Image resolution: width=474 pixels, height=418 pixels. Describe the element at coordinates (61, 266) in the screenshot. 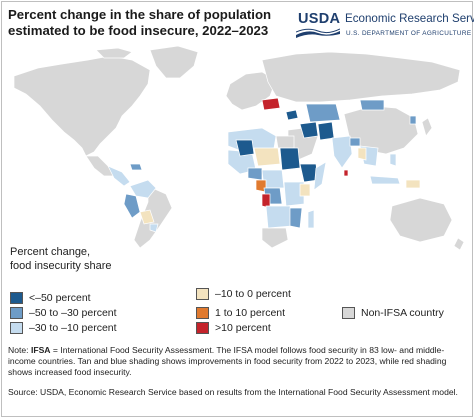

I see `legend-title-line-2: food insecurity share` at that location.